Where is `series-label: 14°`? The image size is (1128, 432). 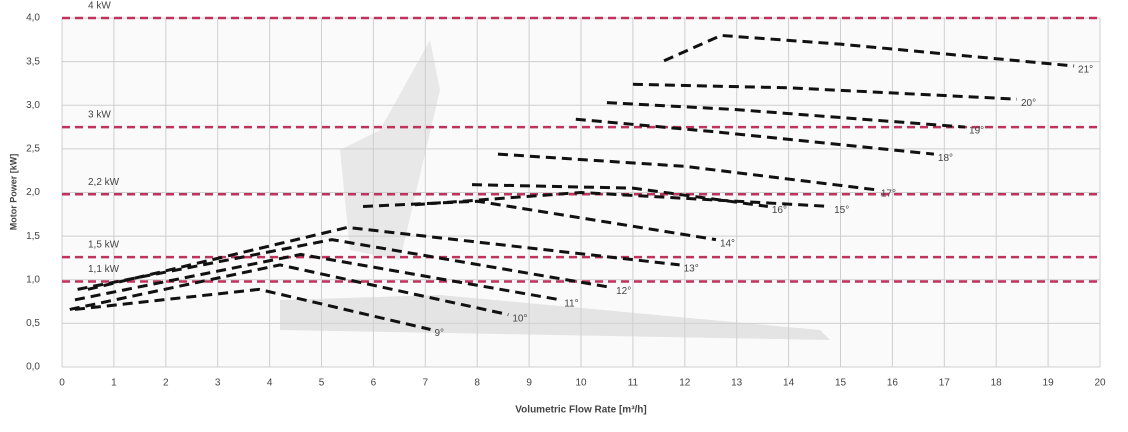
series-label: 14° is located at coordinates (727, 243).